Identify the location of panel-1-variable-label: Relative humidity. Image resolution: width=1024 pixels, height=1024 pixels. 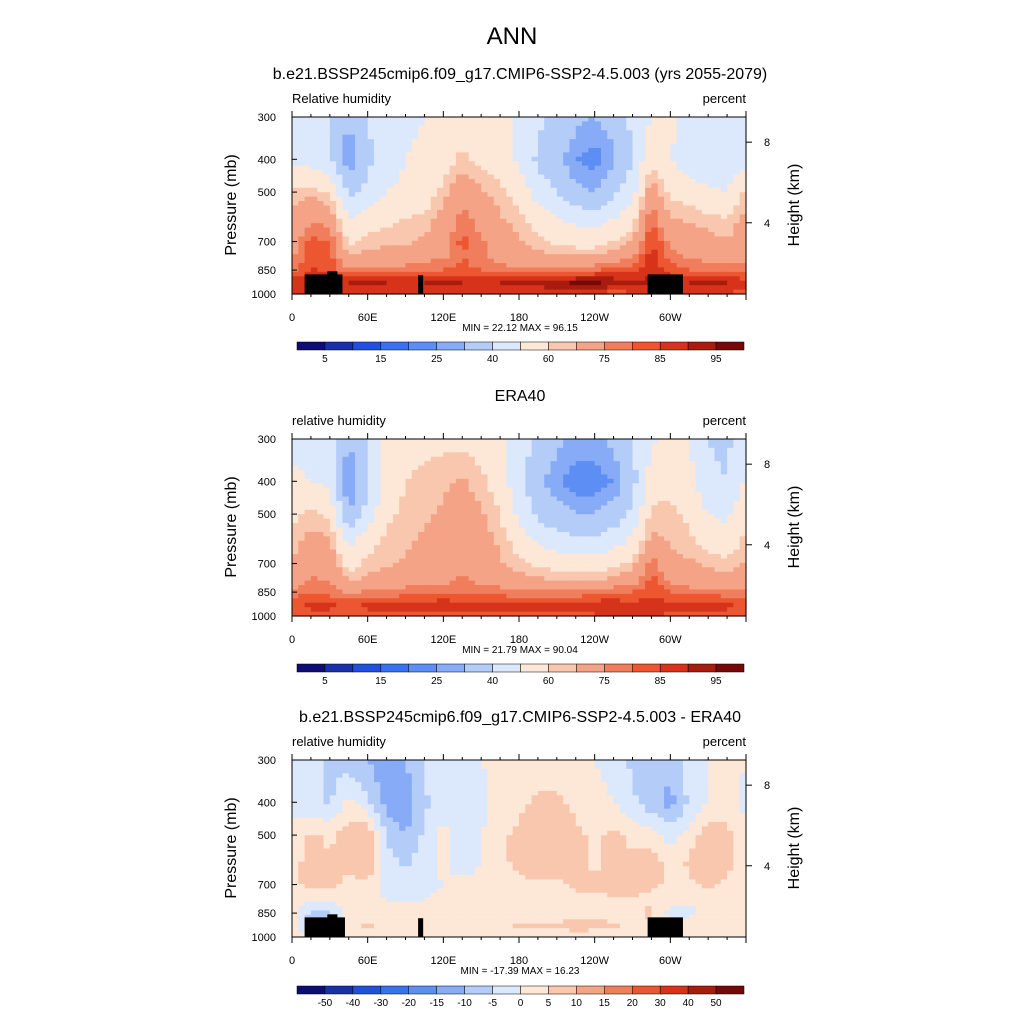
(341, 98).